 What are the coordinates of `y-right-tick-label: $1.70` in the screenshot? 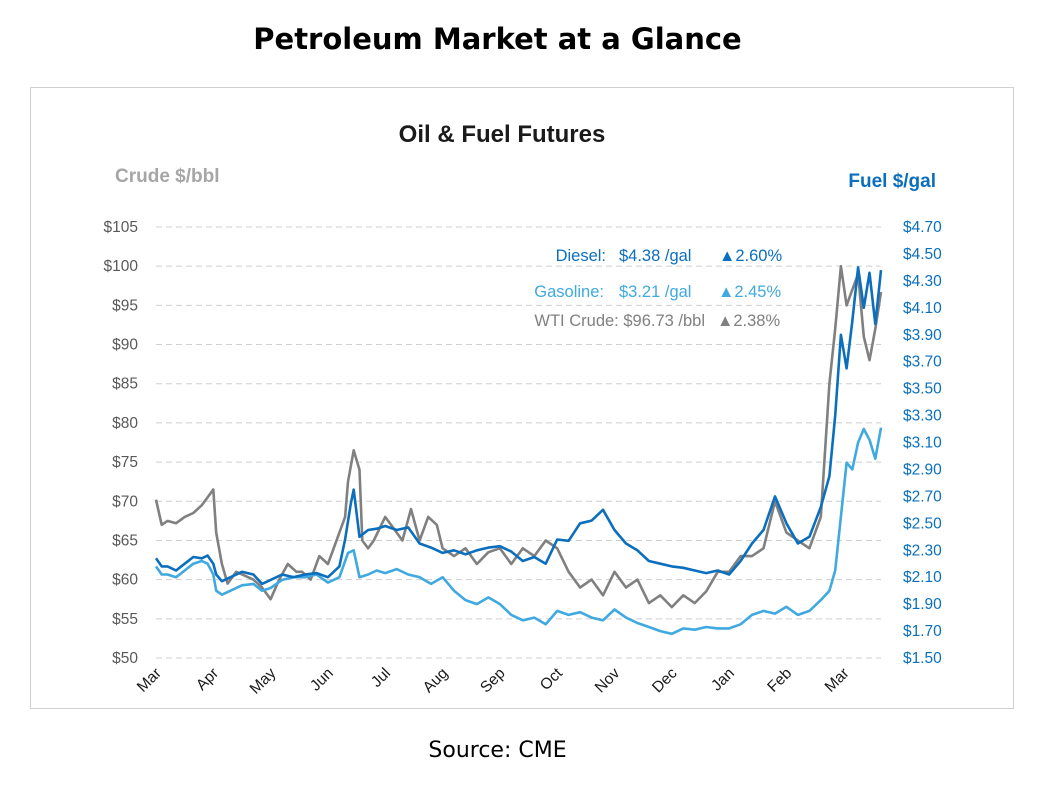 It's located at (922, 631).